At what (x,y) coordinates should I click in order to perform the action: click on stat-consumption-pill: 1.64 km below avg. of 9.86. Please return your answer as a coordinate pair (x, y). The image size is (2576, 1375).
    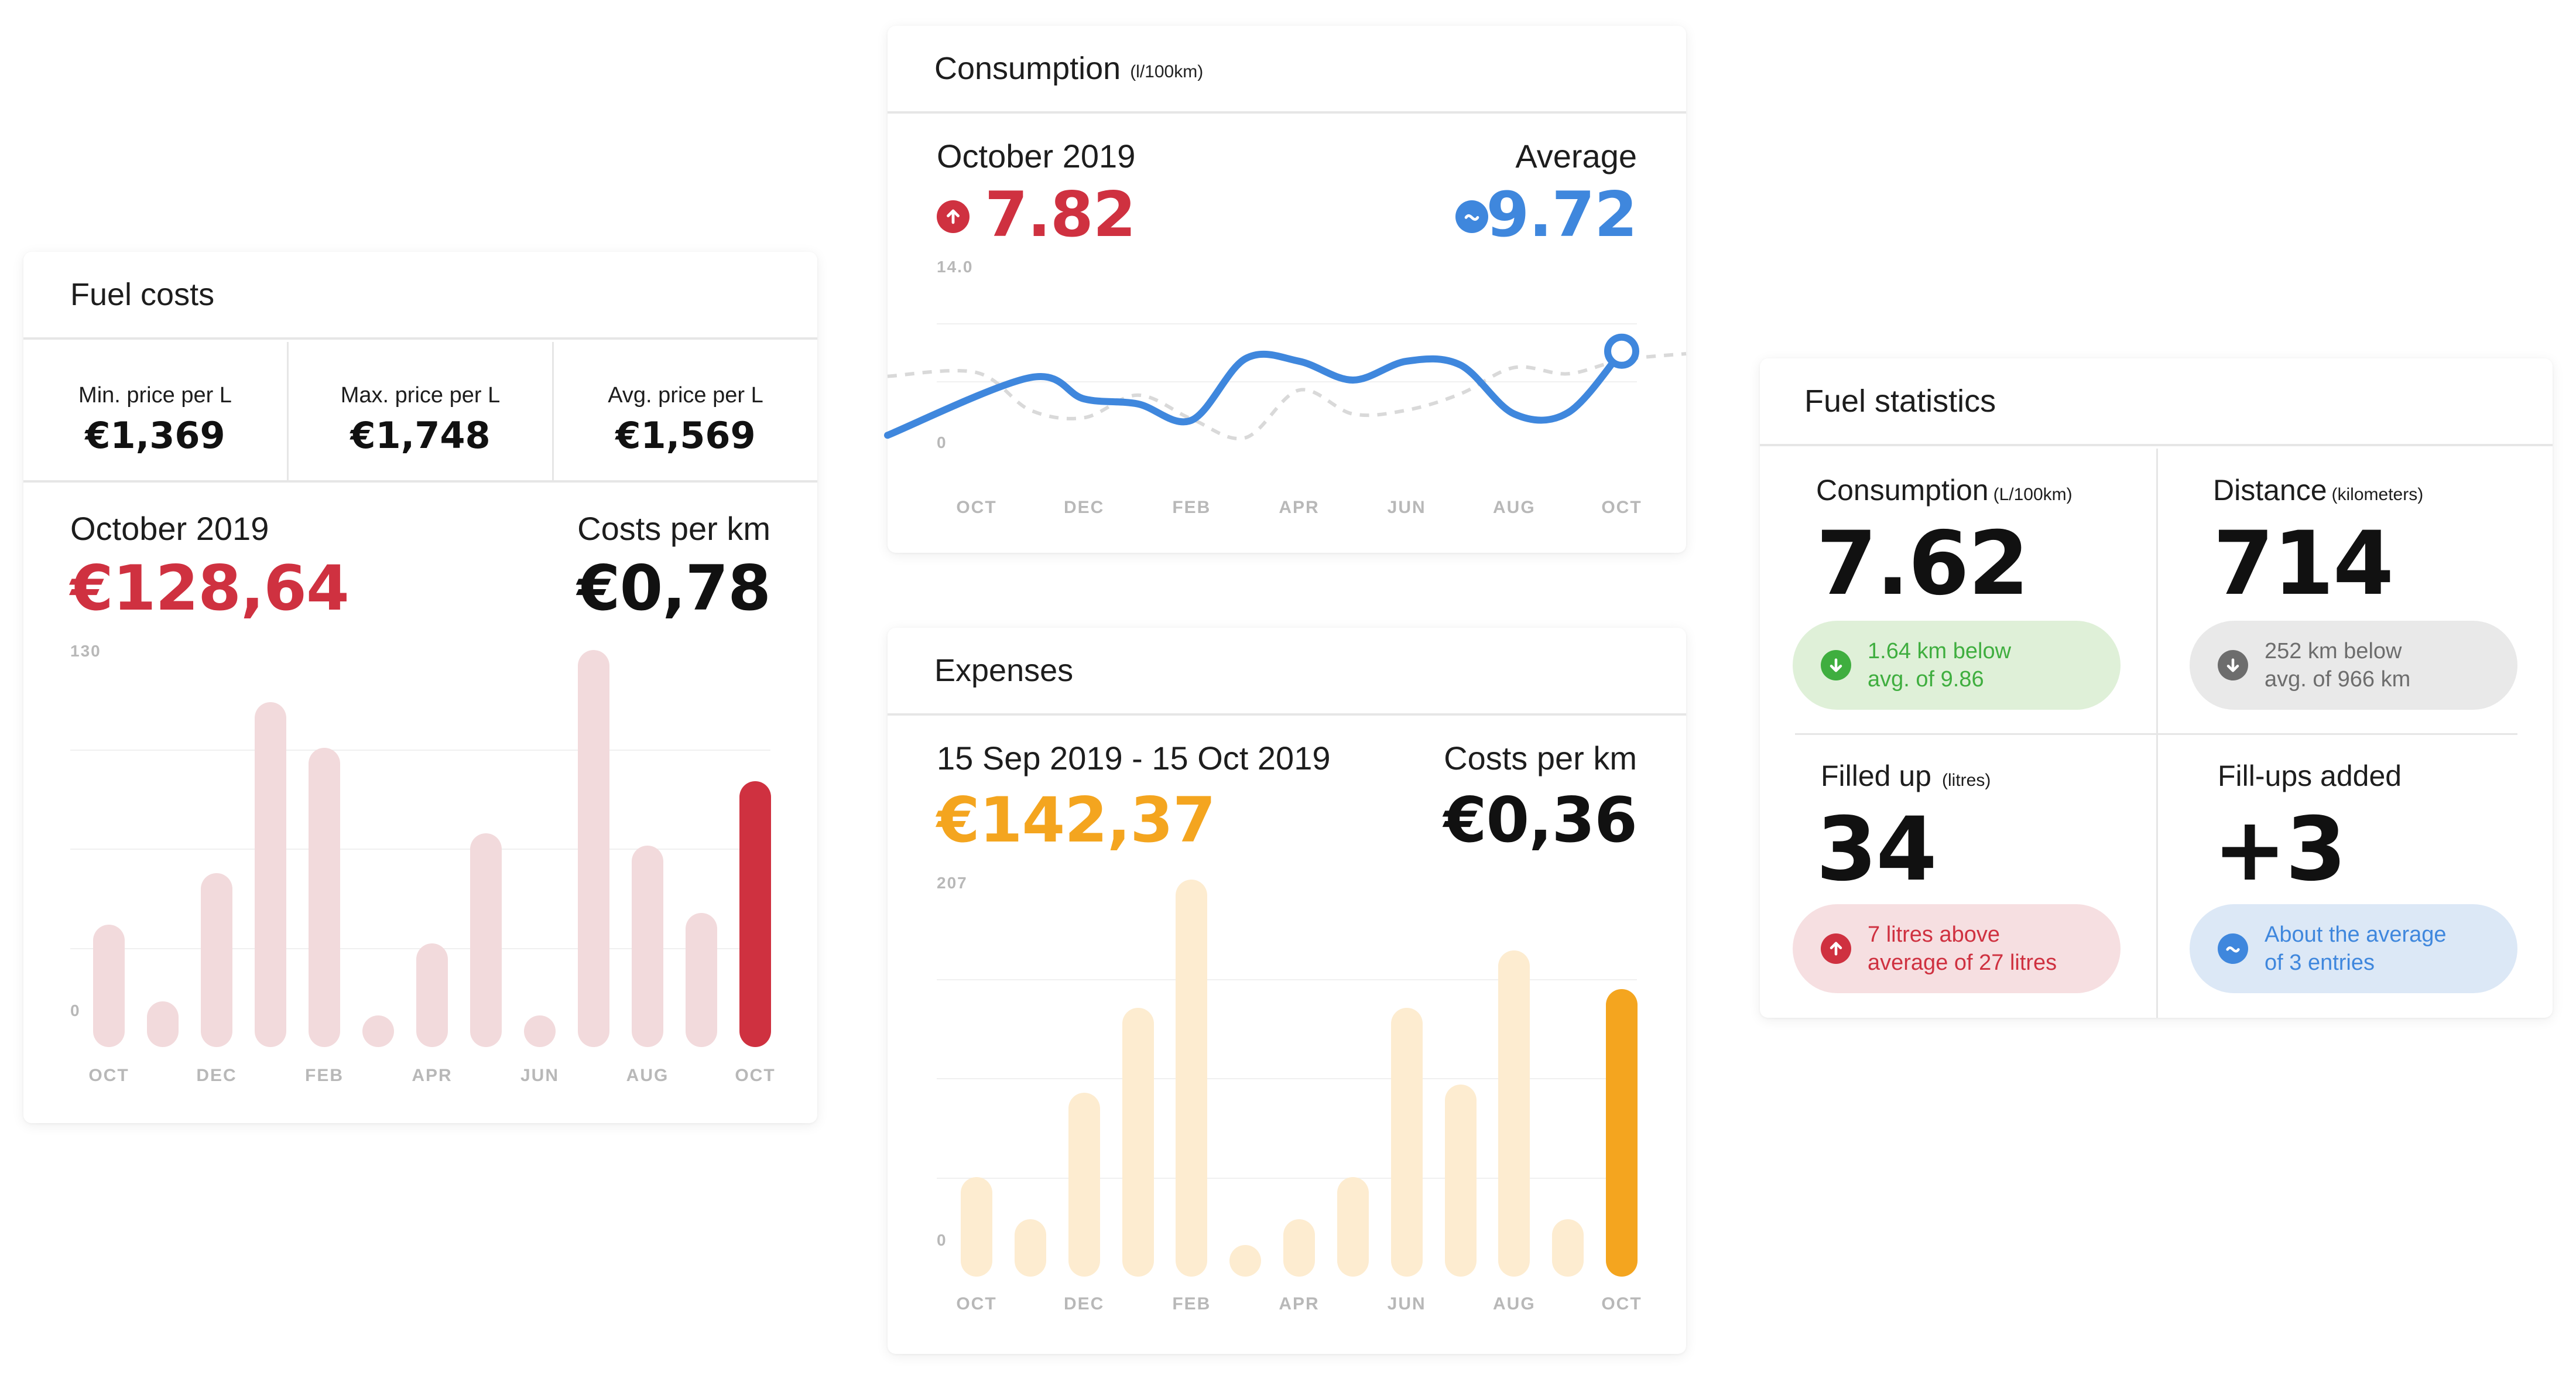
    Looking at the image, I should click on (1957, 665).